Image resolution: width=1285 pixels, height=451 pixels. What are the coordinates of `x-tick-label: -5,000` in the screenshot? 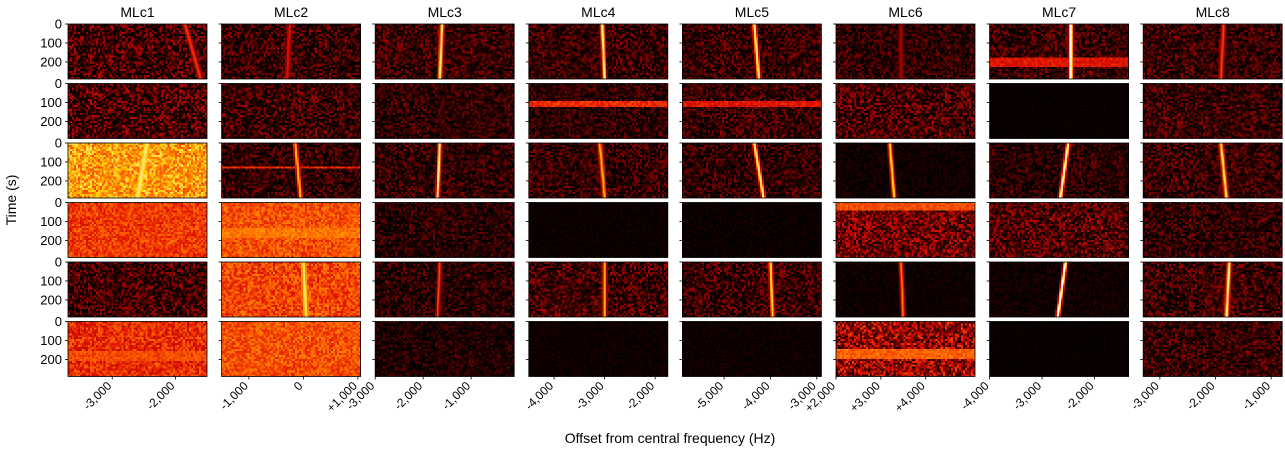 It's located at (709, 395).